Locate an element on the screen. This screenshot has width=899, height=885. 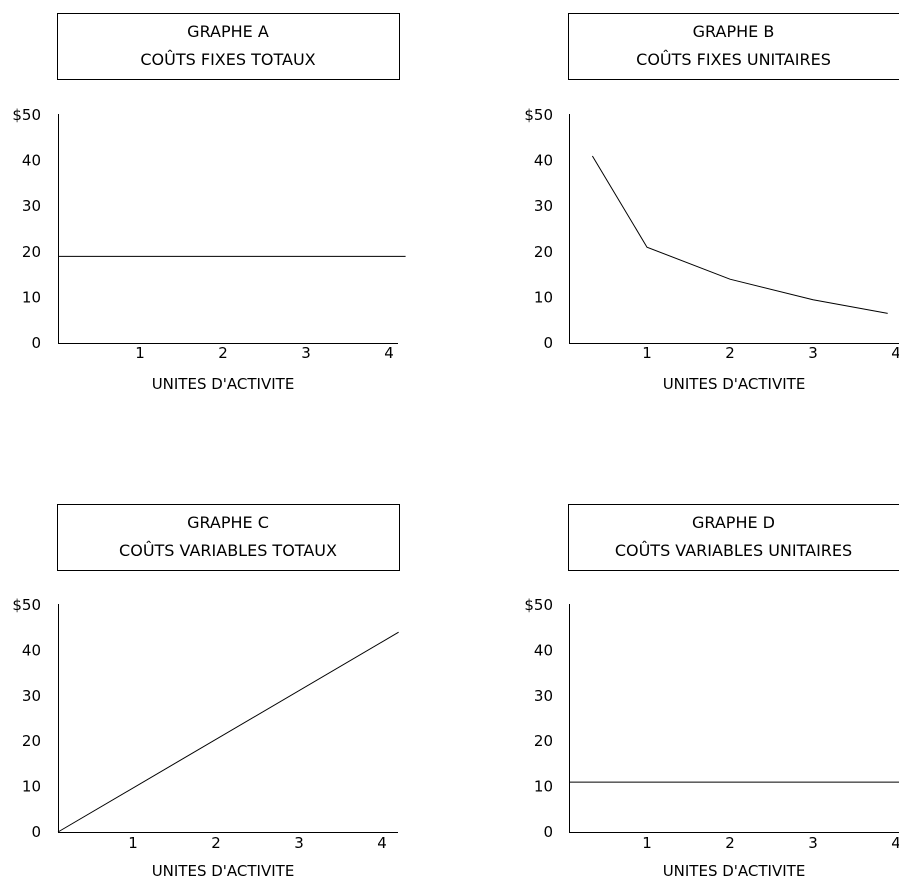
chart-title-line1: GRAPHE D is located at coordinates (733, 522).